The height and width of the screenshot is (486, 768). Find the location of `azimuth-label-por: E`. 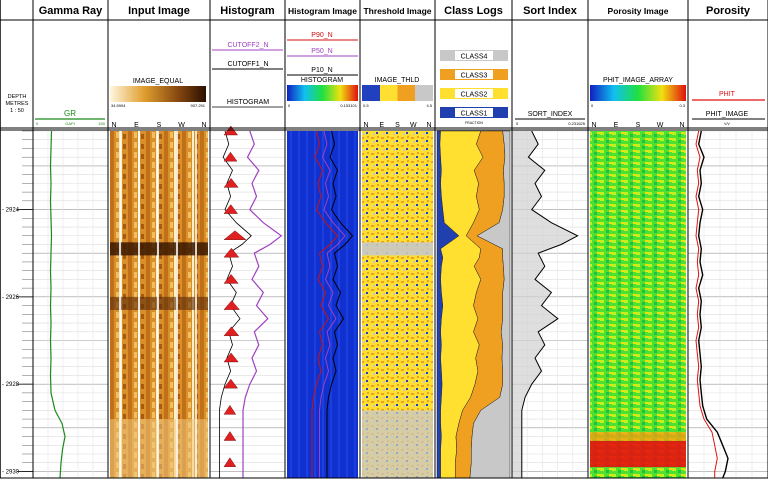

azimuth-label-por: E is located at coordinates (616, 125).